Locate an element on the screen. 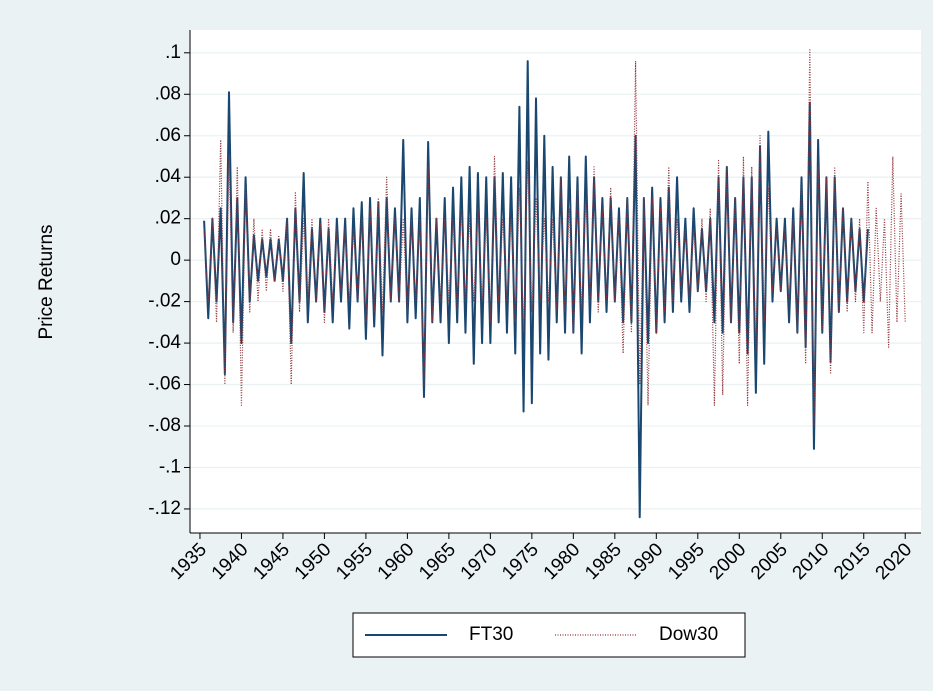  y-tick-label: .1 is located at coordinates (173, 52).